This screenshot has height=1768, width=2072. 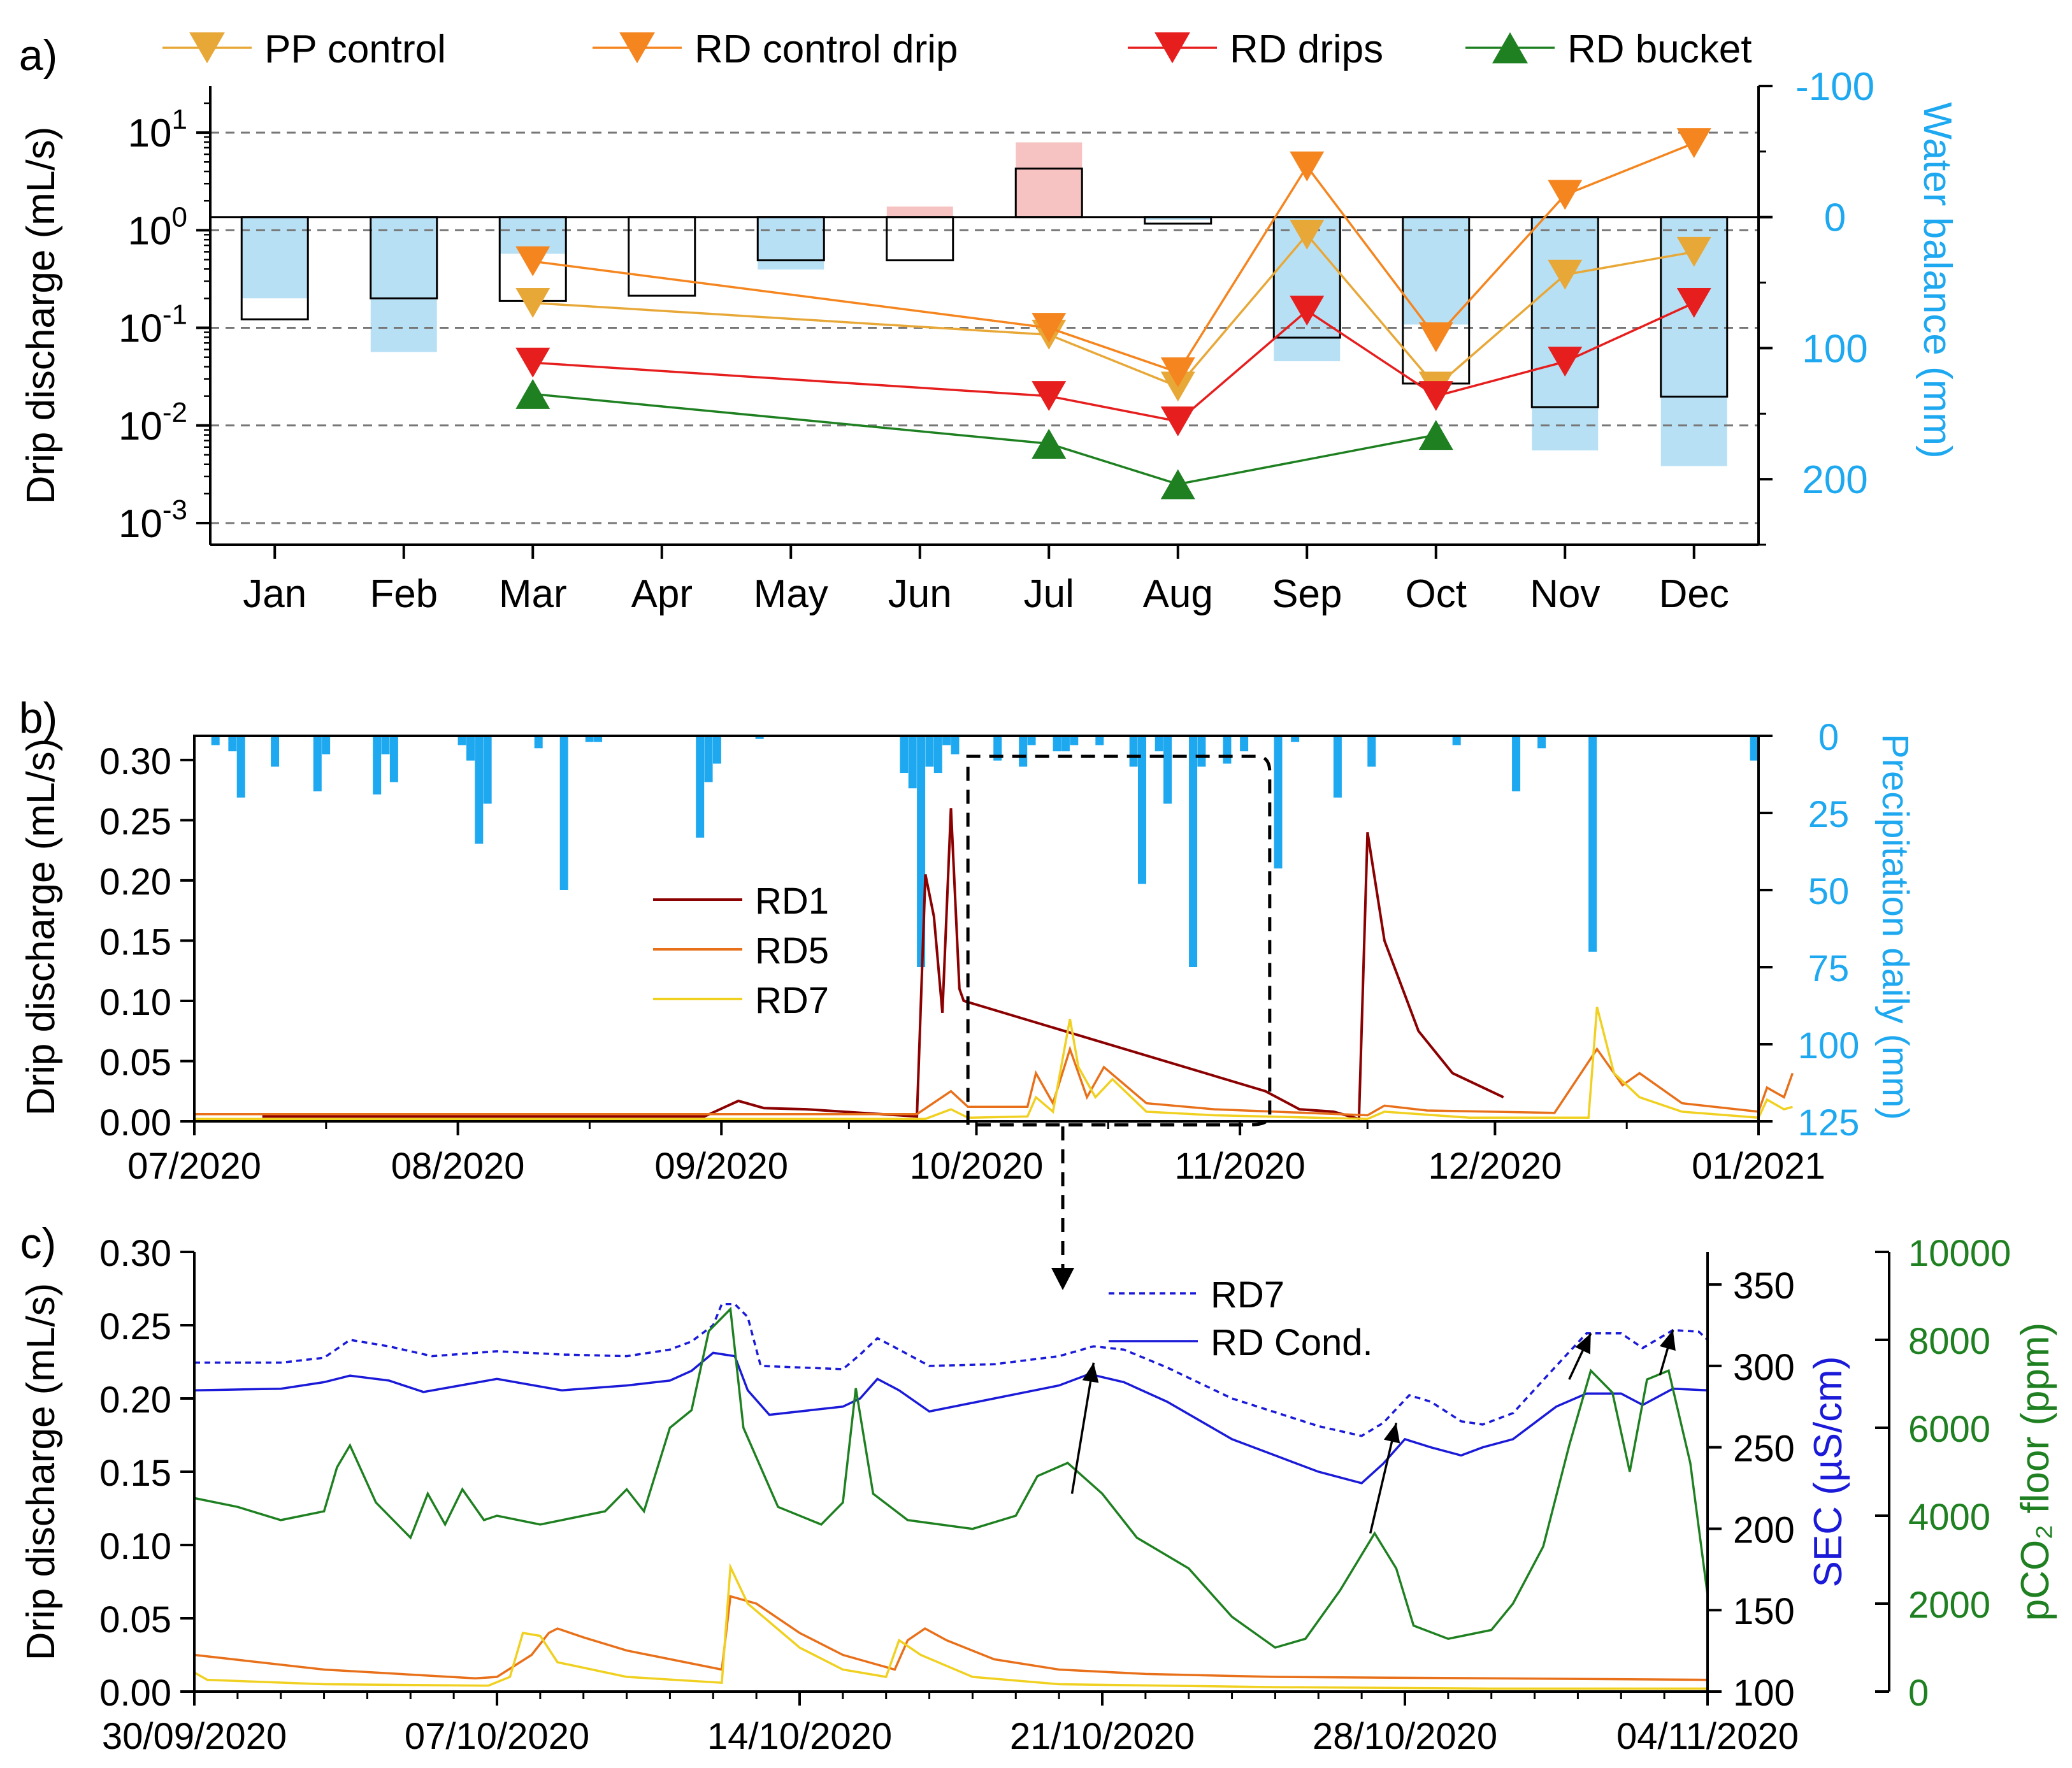 I want to click on x-tick-label-aug: Aug, so click(x=1178, y=594).